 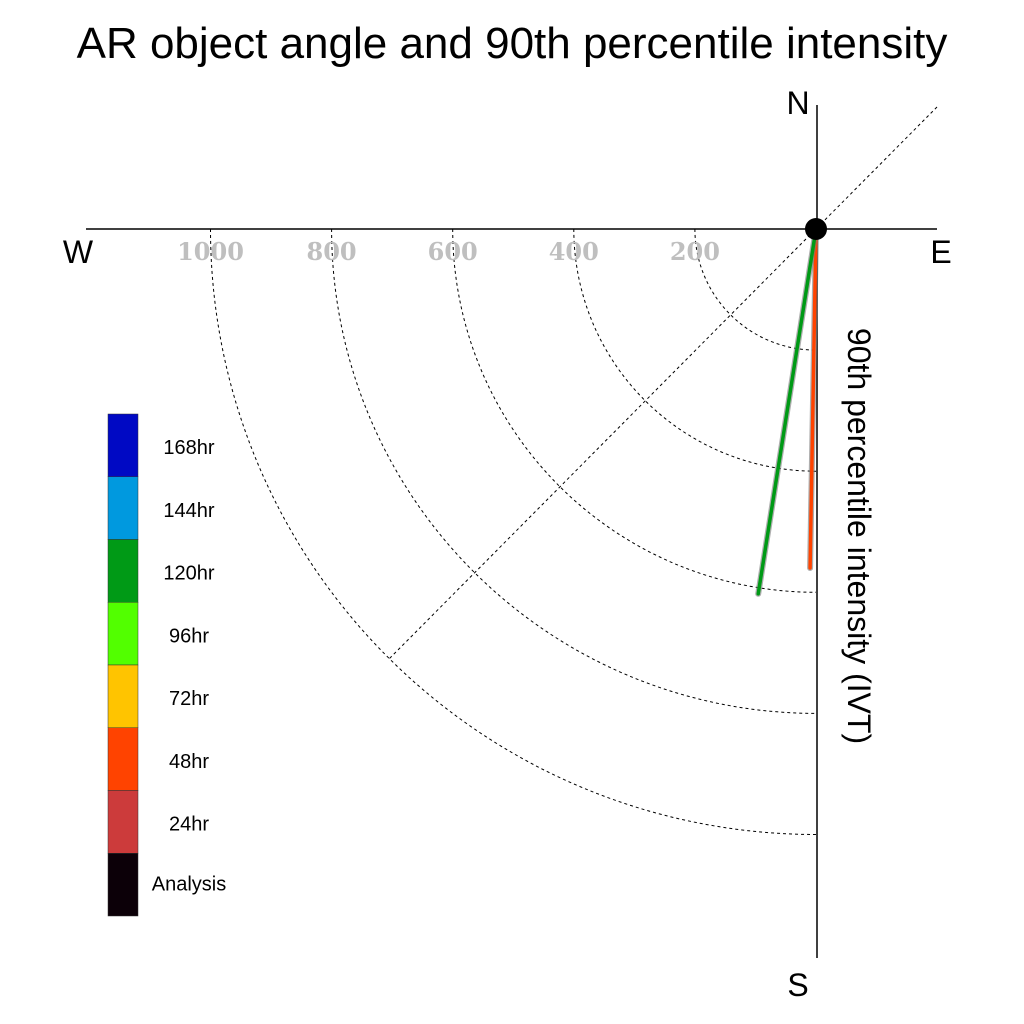 What do you see at coordinates (453, 251) in the screenshot?
I see `radial-tick-label: 600` at bounding box center [453, 251].